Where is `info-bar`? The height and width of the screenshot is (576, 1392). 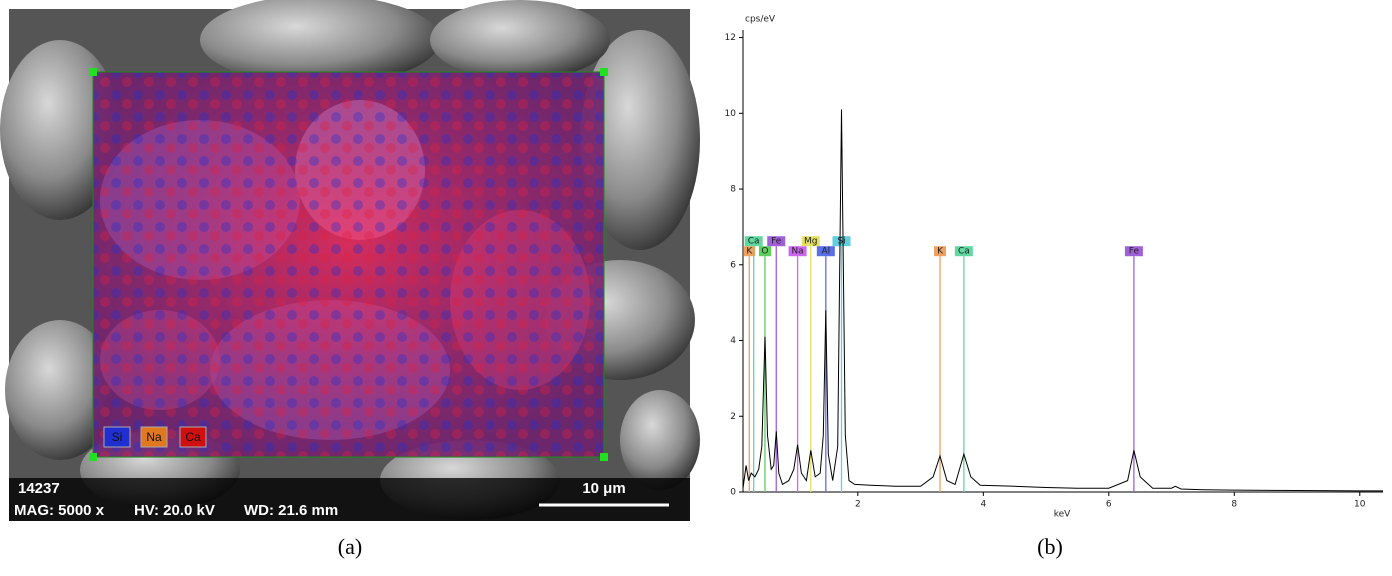 info-bar is located at coordinates (349, 499).